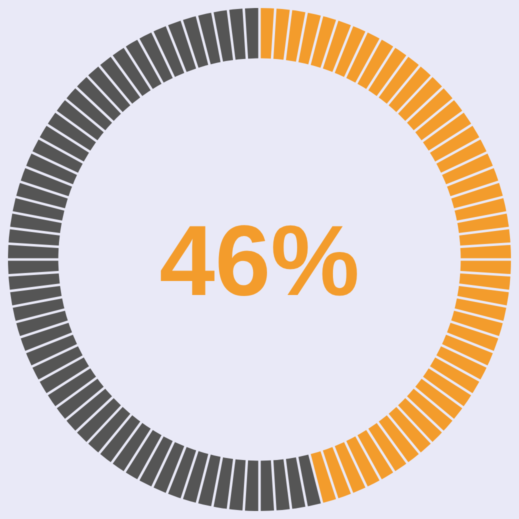 Image resolution: width=519 pixels, height=519 pixels. I want to click on text: 46%, so click(259, 261).